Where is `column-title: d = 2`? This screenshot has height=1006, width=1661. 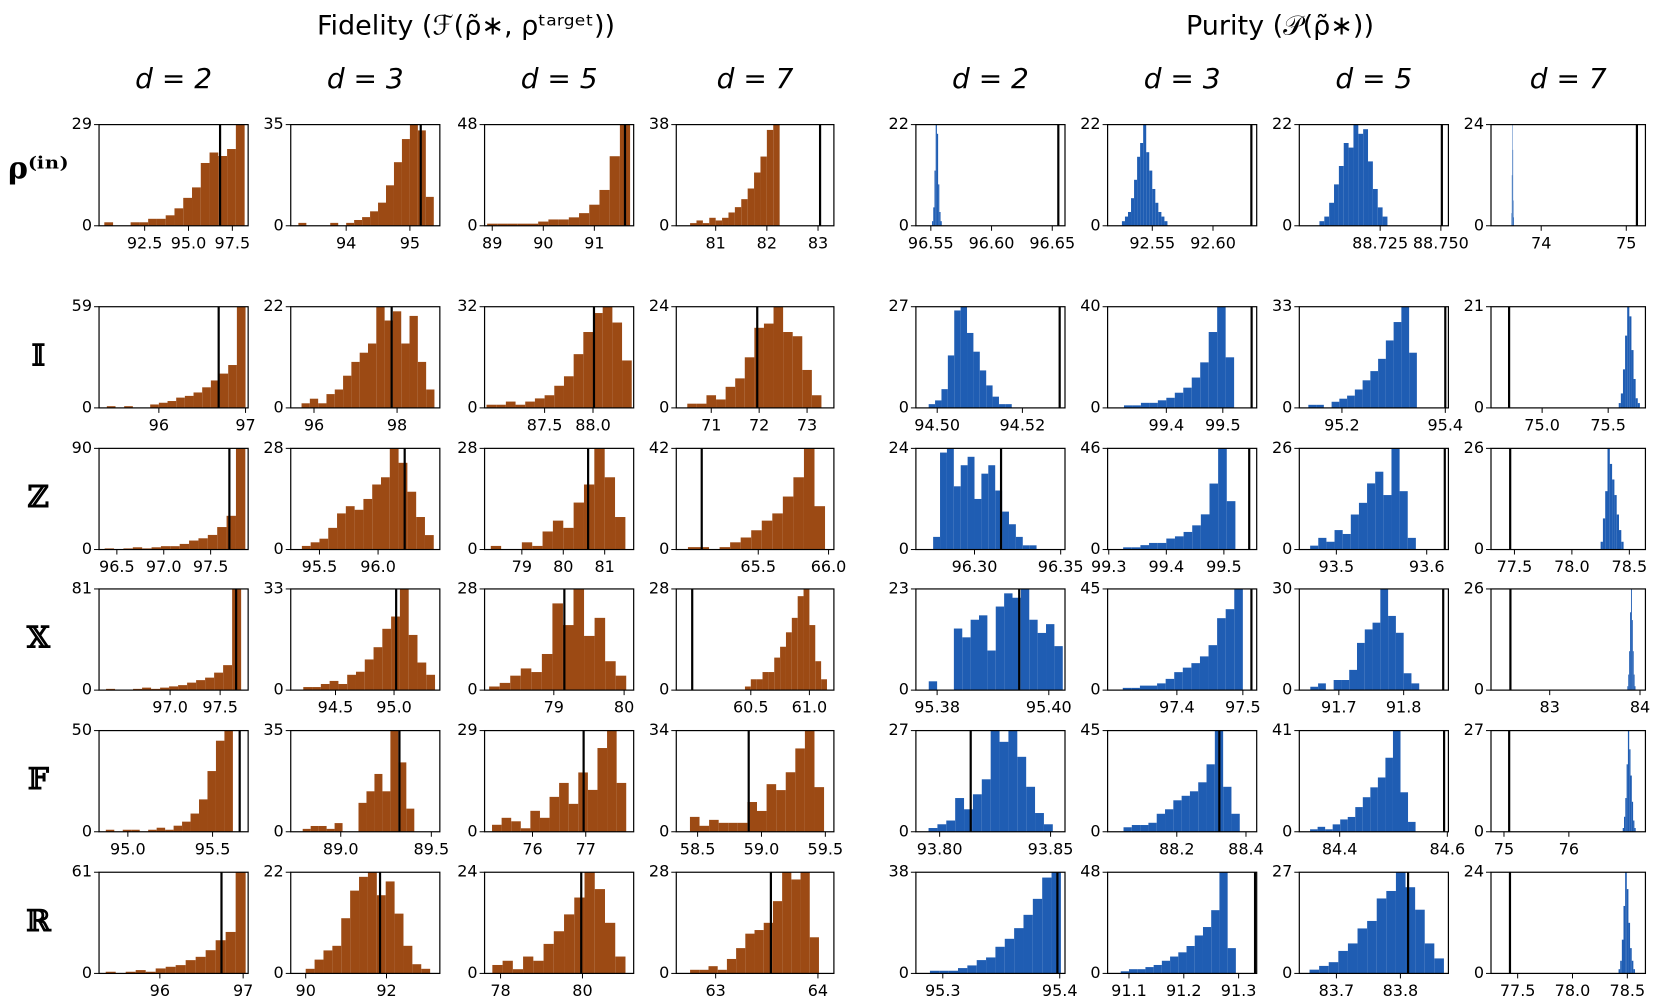
column-title: d = 2 is located at coordinates (173, 78).